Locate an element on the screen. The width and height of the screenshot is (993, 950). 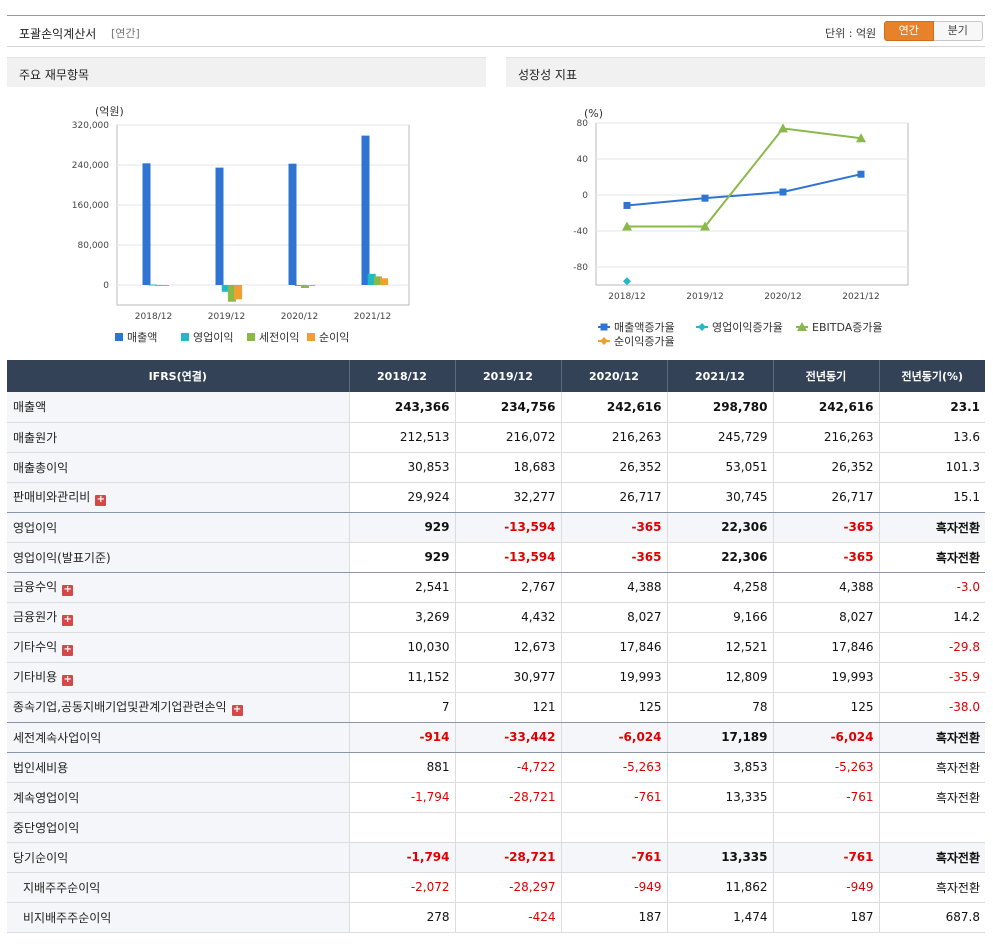
table-cell: 4,388 is located at coordinates (614, 587).